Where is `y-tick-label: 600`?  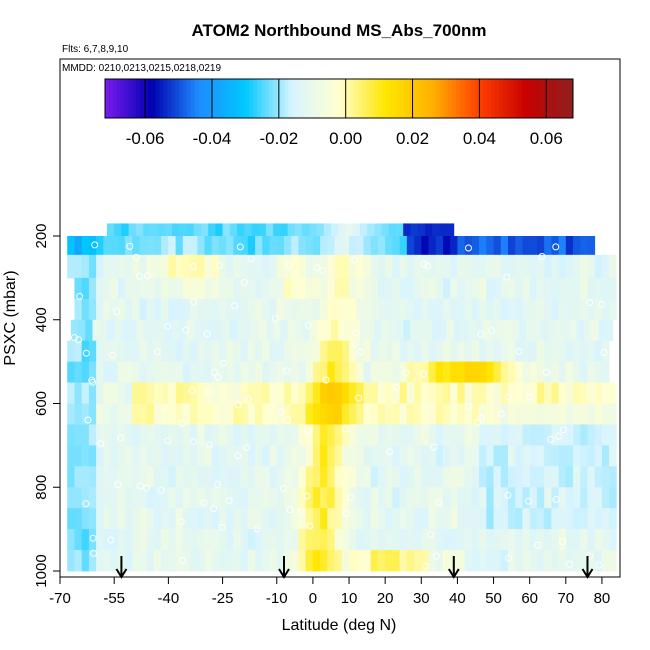 y-tick-label: 600 is located at coordinates (41, 403).